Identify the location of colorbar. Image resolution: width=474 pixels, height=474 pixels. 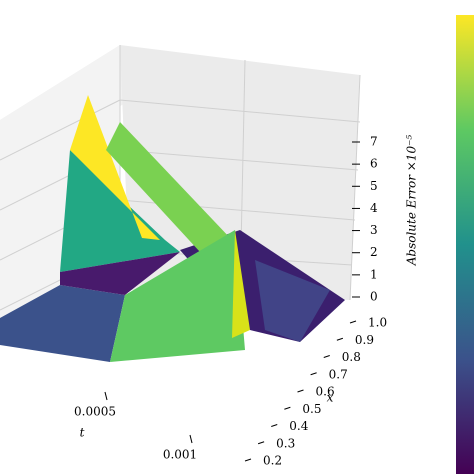
(465, 244).